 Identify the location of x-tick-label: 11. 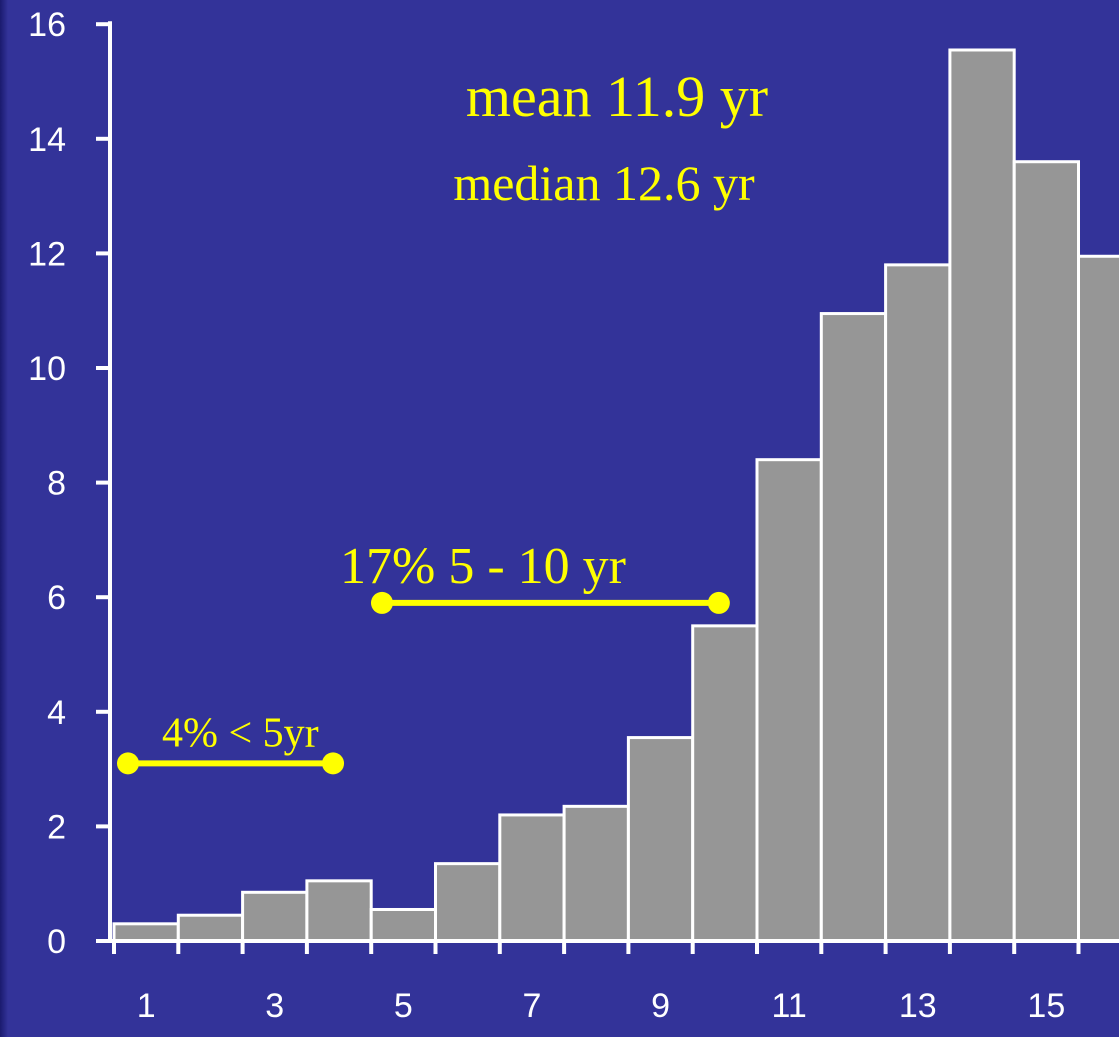
(789, 1006).